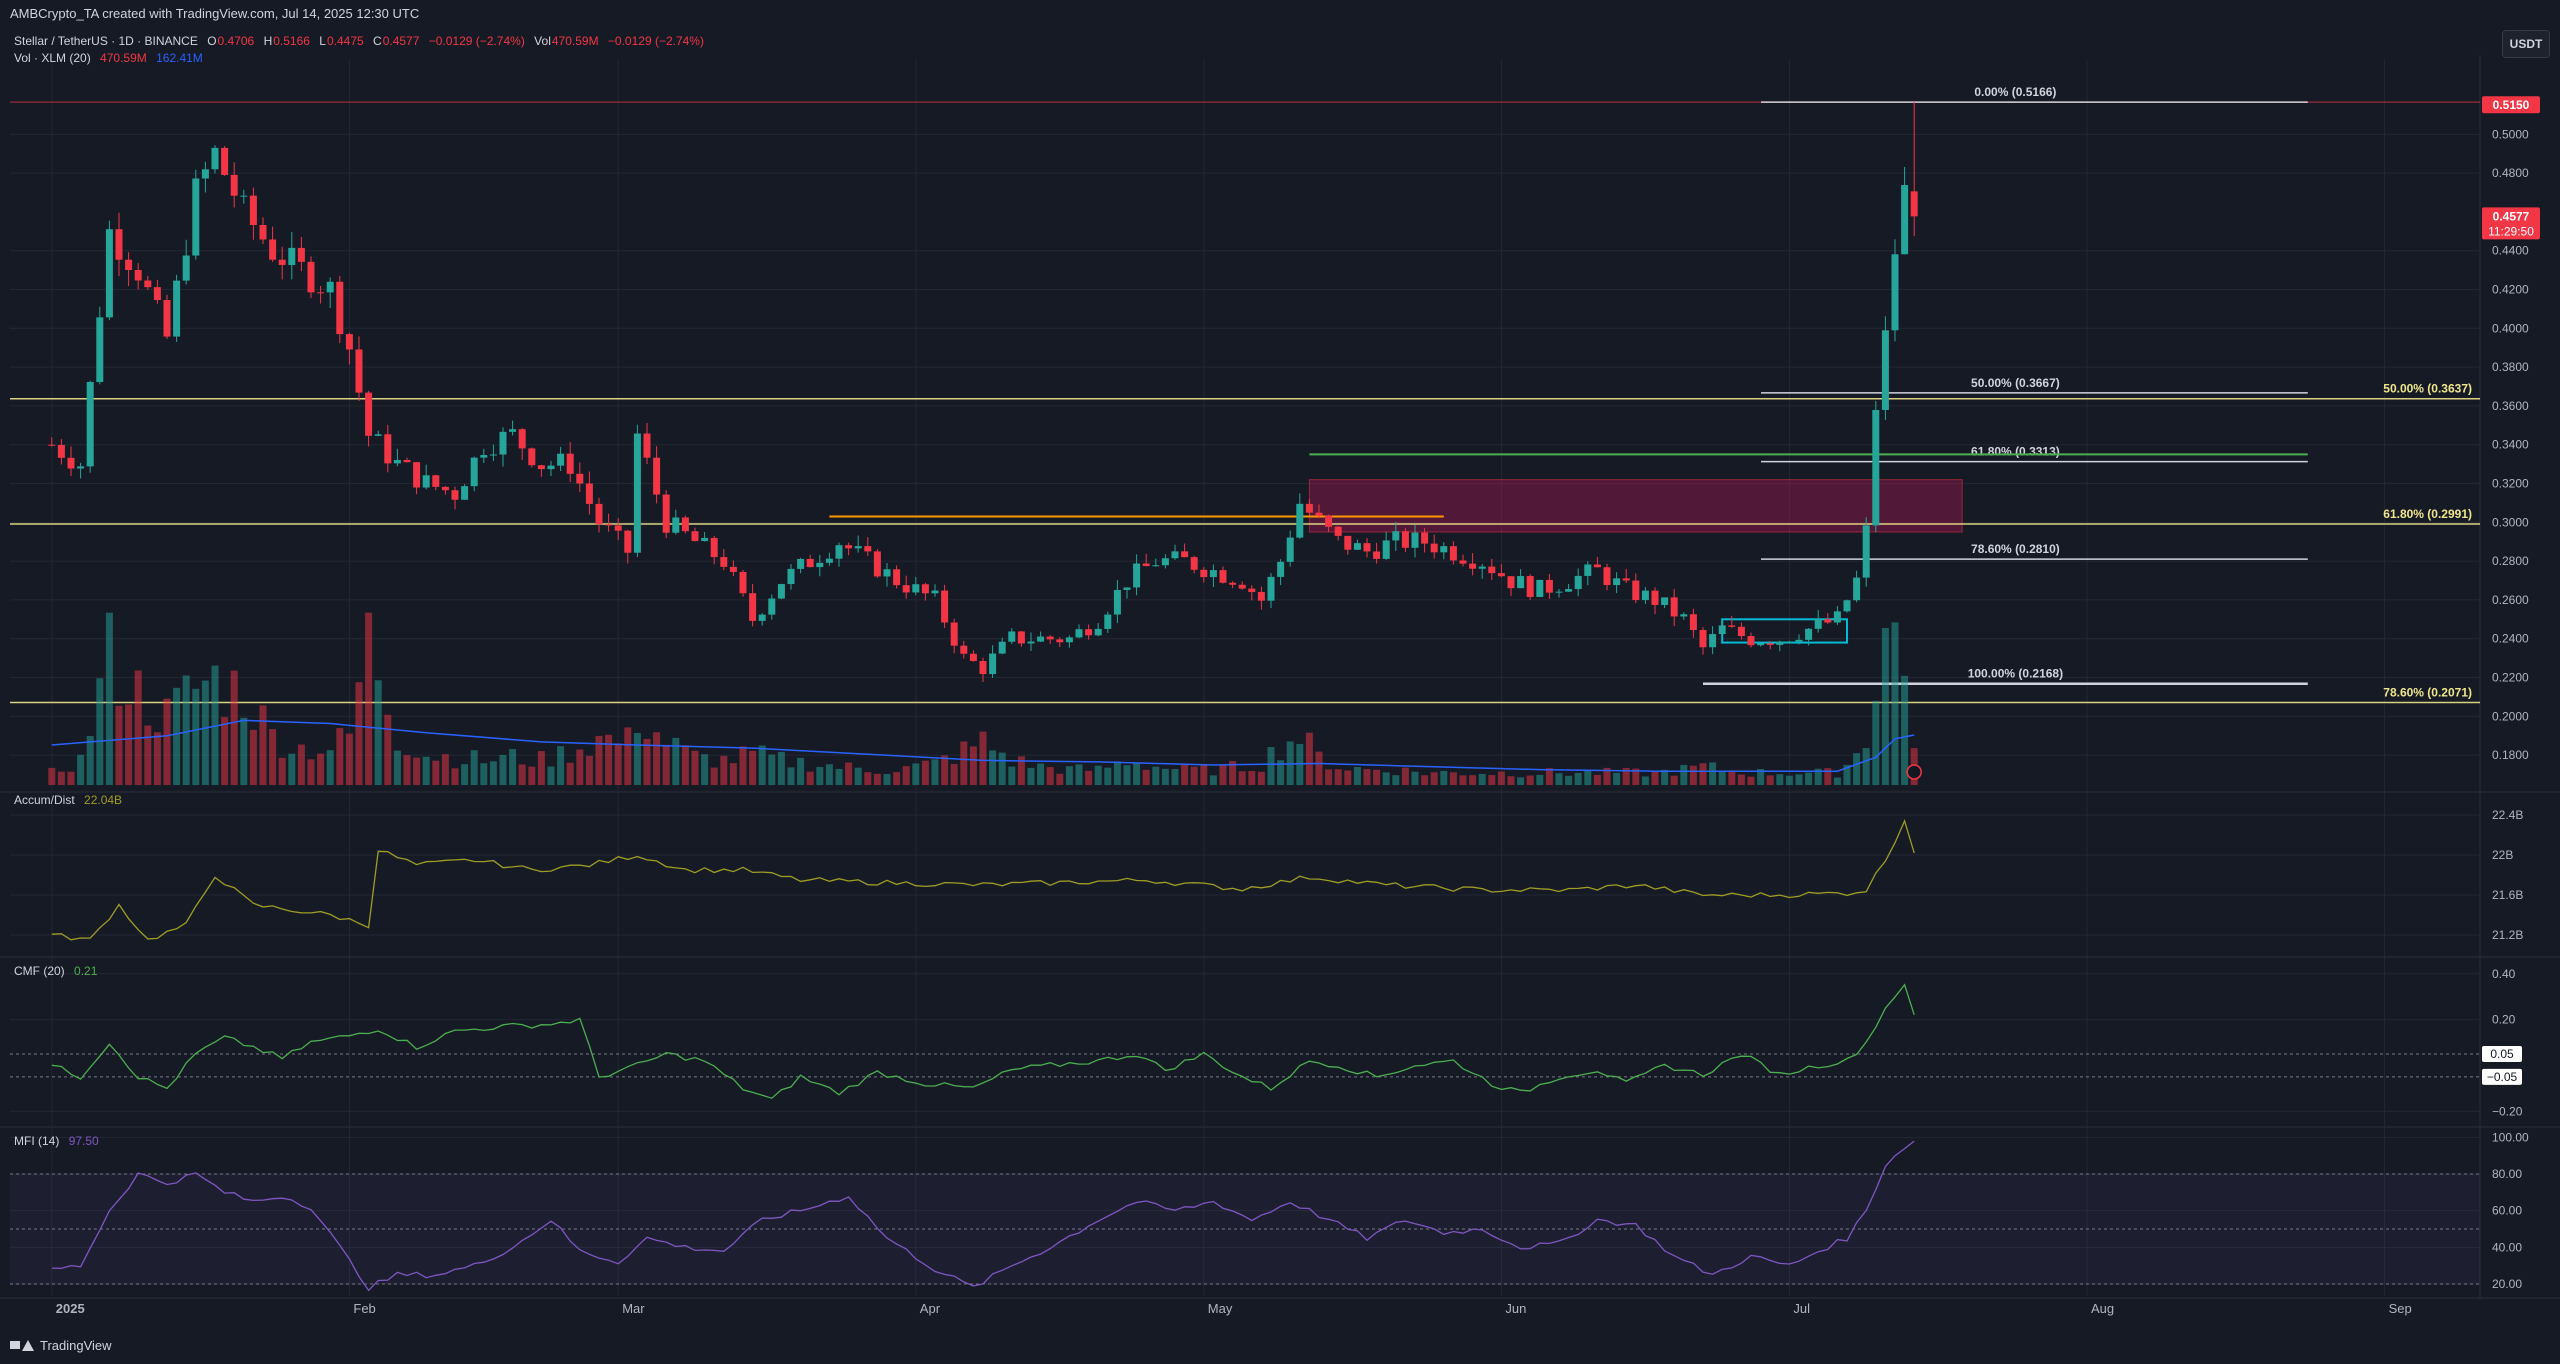 The width and height of the screenshot is (2560, 1364). What do you see at coordinates (179, 58) in the screenshot?
I see `volume-legend-ma: 162.41M` at bounding box center [179, 58].